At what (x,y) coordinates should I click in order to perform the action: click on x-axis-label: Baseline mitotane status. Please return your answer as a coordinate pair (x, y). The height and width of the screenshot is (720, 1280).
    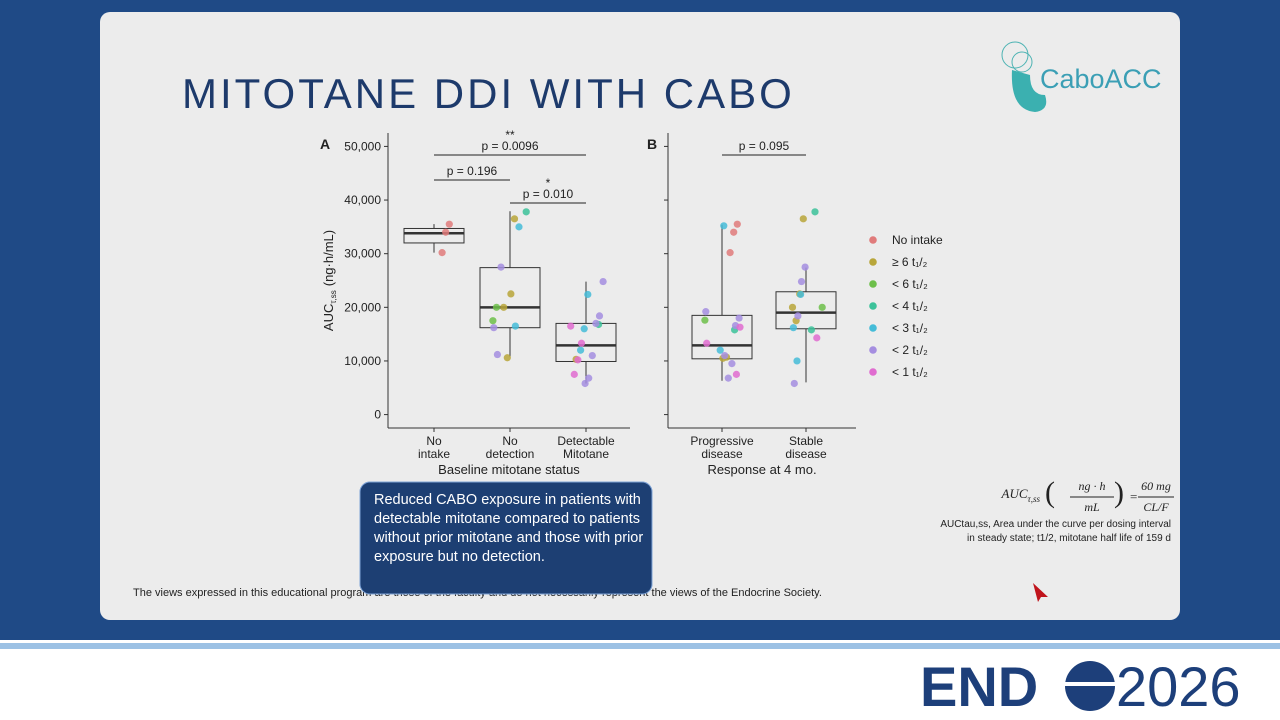
    Looking at the image, I should click on (509, 469).